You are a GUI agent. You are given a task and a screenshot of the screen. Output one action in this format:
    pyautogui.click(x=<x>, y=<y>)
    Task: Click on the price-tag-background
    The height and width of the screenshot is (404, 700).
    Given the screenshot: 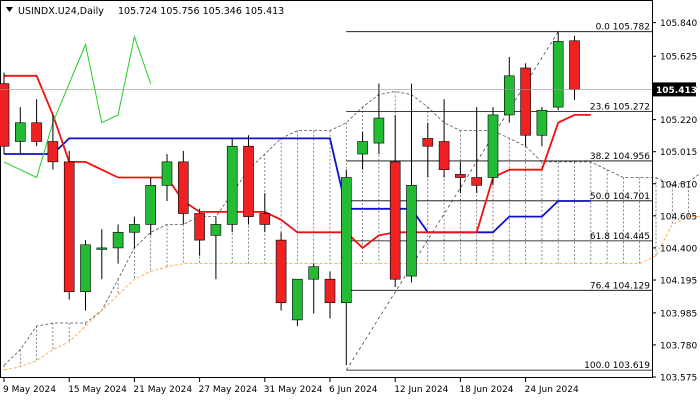 What is the action you would take?
    pyautogui.click(x=674, y=89)
    